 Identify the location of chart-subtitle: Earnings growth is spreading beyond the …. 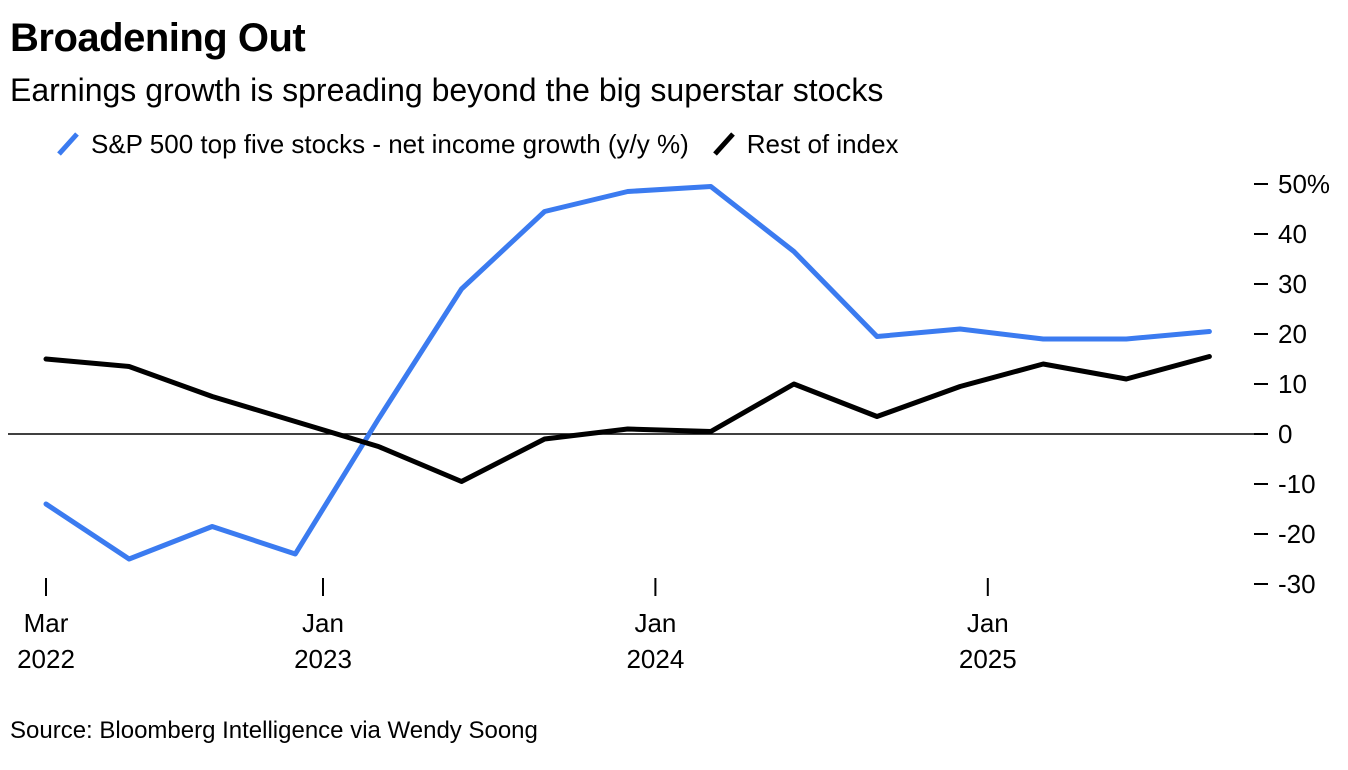
(447, 90).